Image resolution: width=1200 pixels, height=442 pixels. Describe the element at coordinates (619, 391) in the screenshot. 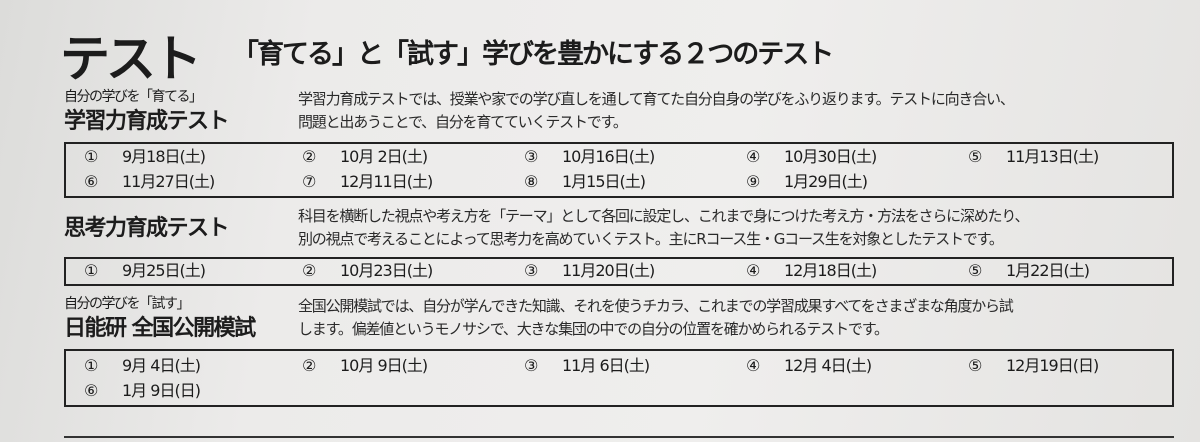

I see `schedule-row: ⑥ 1月 9日(日)` at that location.